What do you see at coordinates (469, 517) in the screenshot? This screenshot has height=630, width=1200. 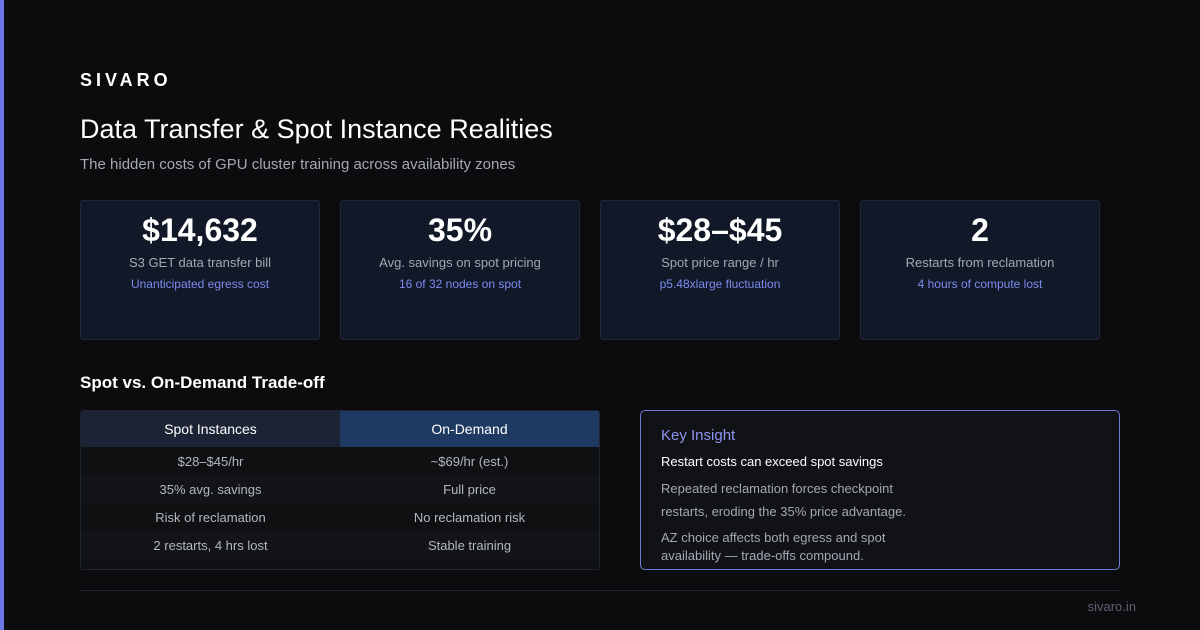 I see `table-cell: No reclamation risk` at bounding box center [469, 517].